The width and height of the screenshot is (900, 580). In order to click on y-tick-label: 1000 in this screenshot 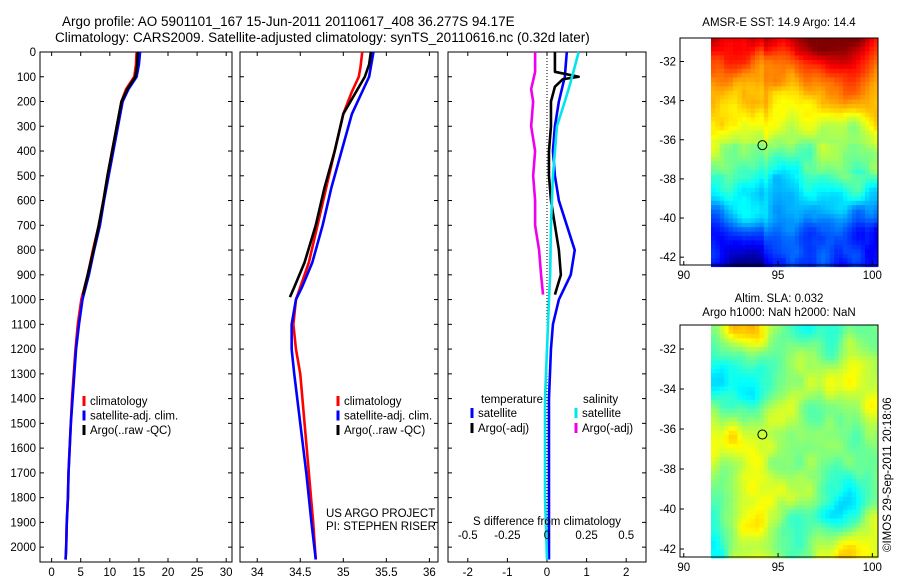, I will do `click(23, 301)`.